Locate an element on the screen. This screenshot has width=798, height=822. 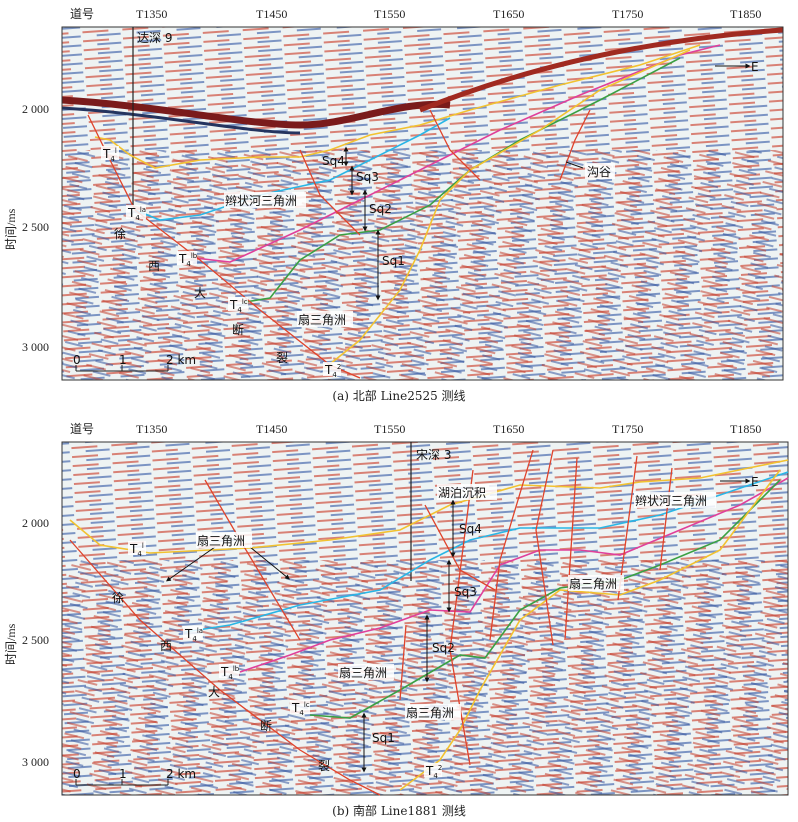
facies-label: 湖泊沉积 is located at coordinates (462, 492).